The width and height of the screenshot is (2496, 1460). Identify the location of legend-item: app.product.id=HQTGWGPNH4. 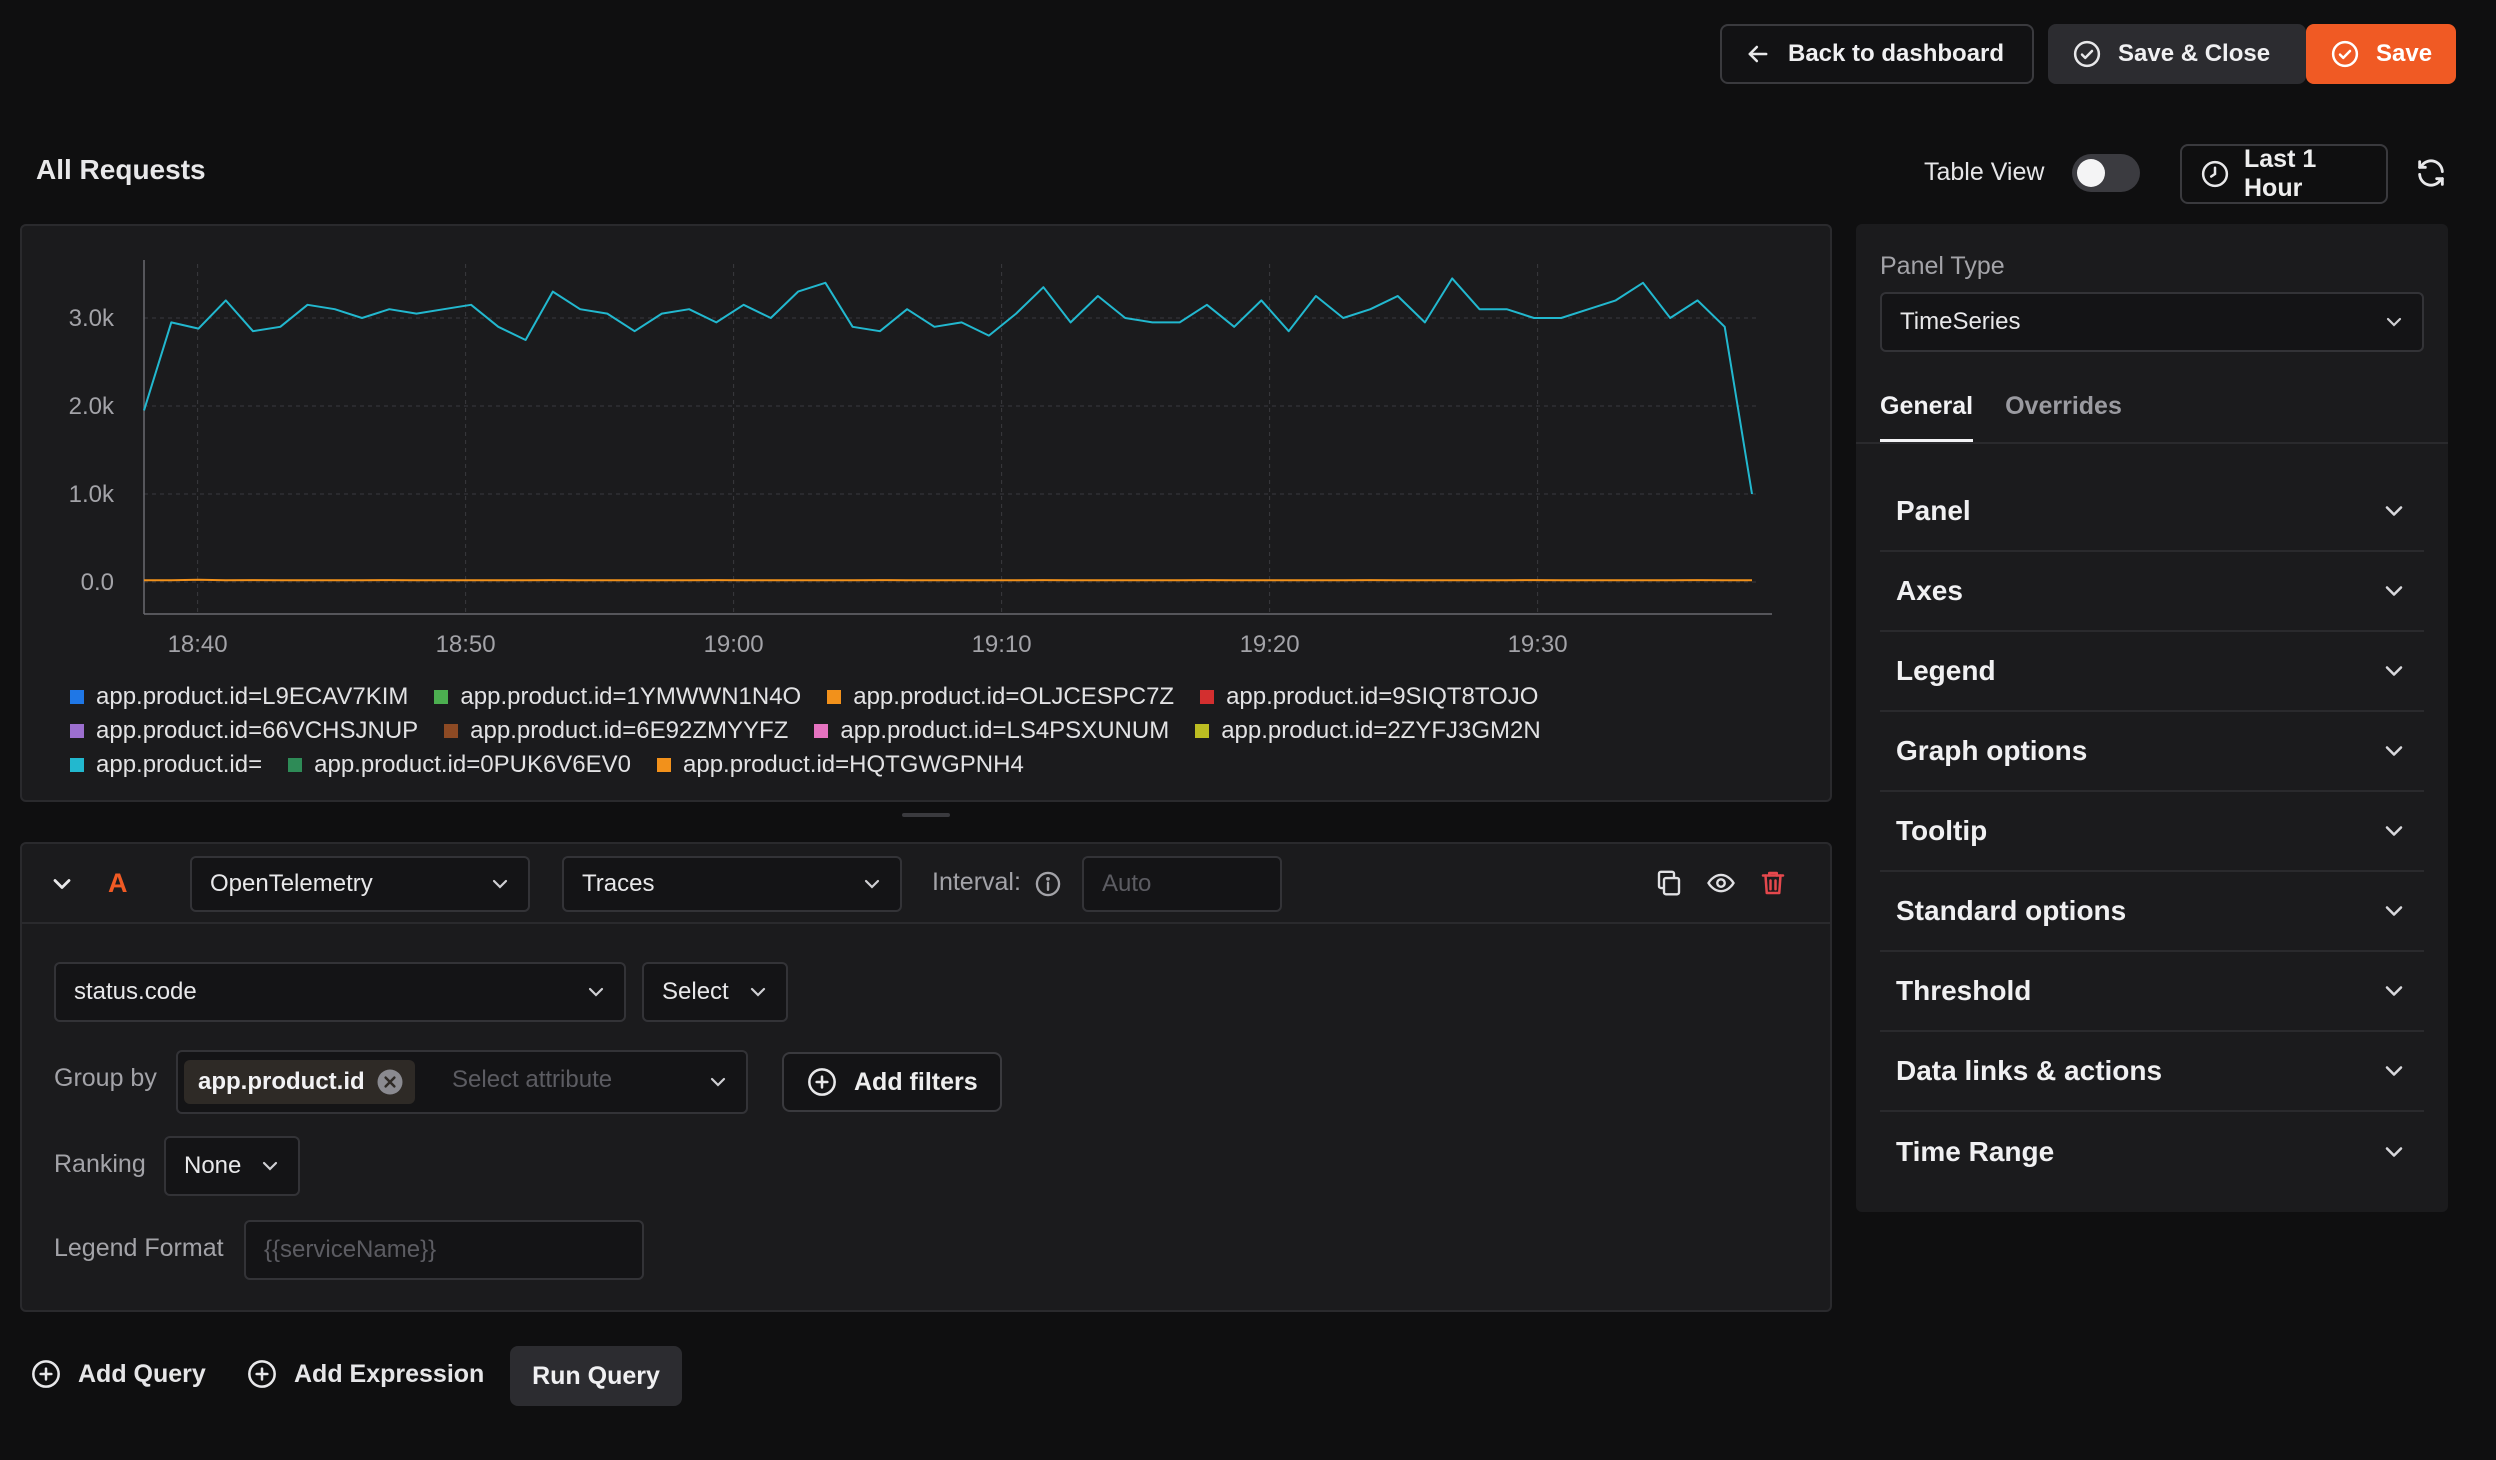
(840, 765).